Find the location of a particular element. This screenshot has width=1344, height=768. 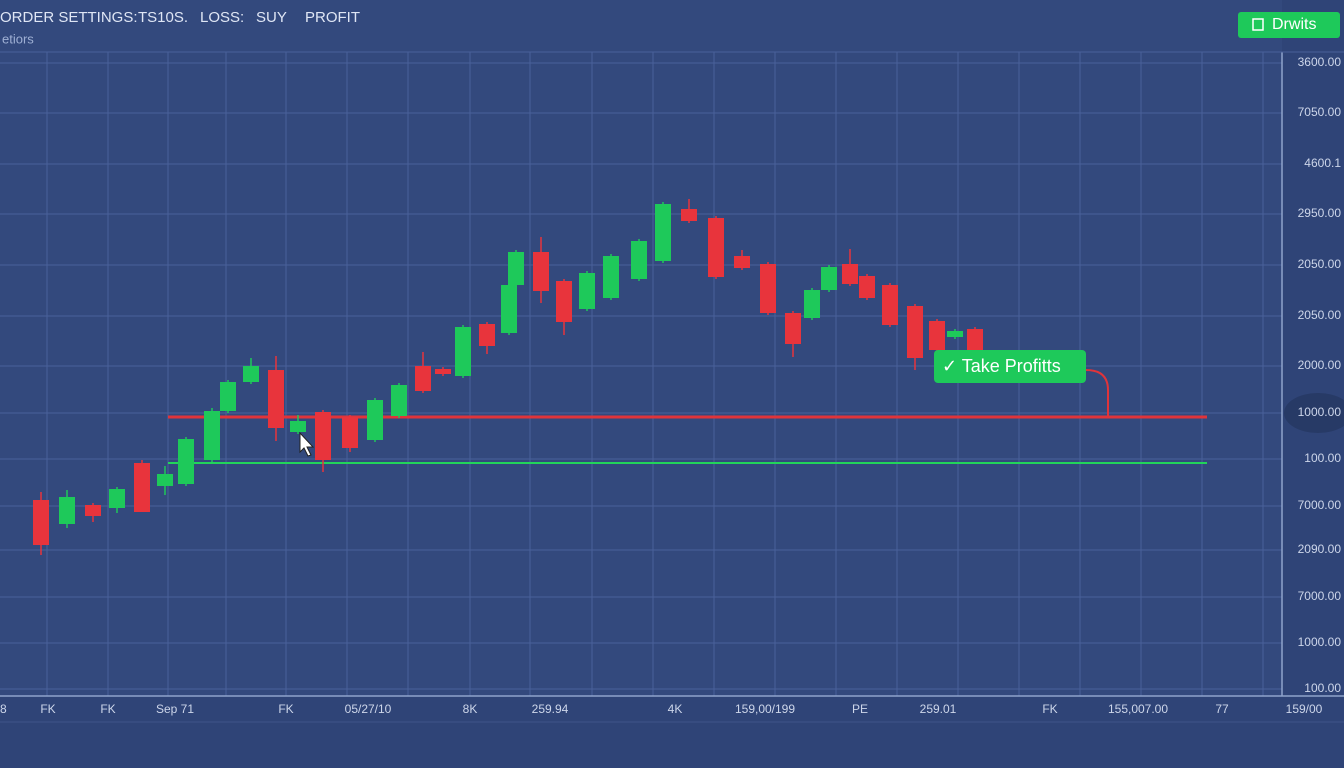

x-tick-label: 05/27/10 is located at coordinates (368, 709).